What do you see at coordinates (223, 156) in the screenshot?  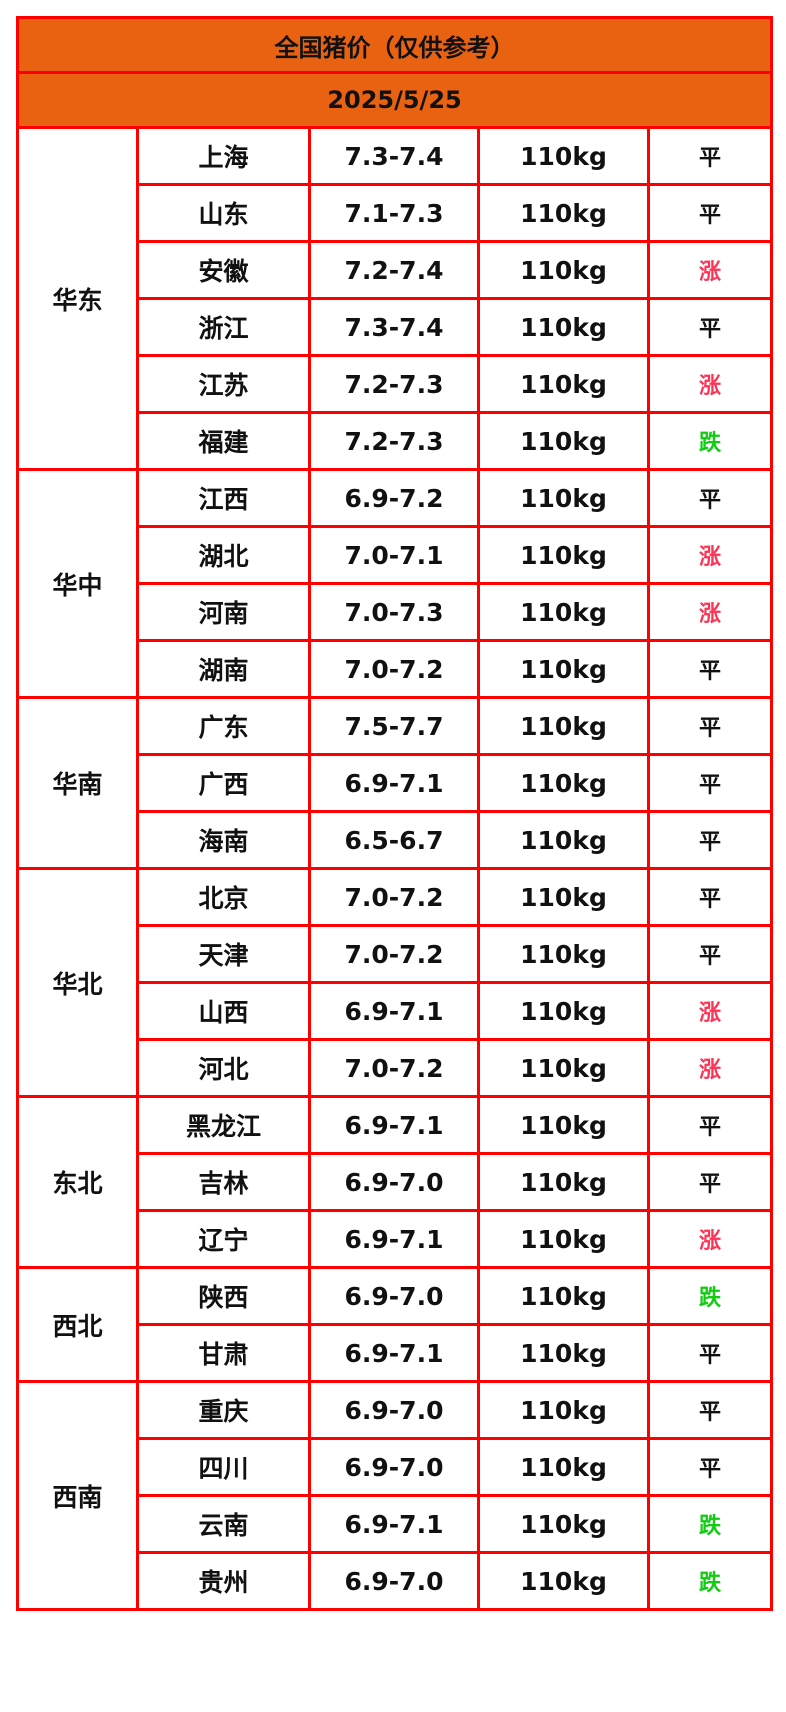 I see `province-cell: 上海` at bounding box center [223, 156].